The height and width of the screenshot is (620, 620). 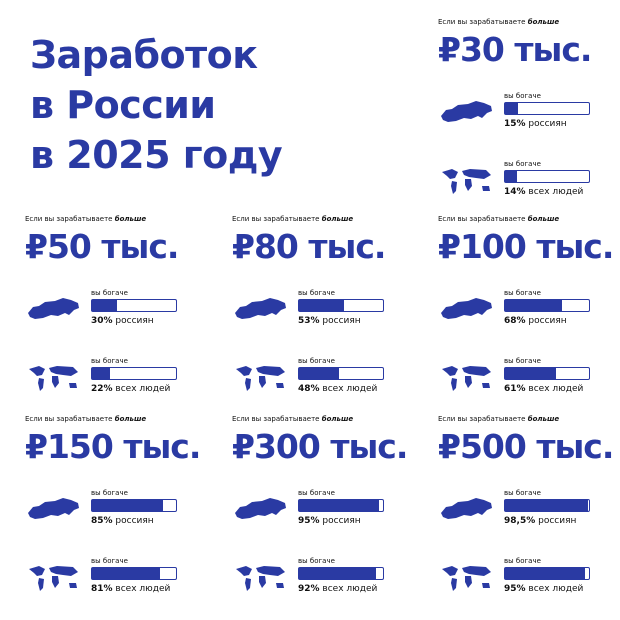 What do you see at coordinates (102, 521) in the screenshot?
I see `percent: 85%` at bounding box center [102, 521].